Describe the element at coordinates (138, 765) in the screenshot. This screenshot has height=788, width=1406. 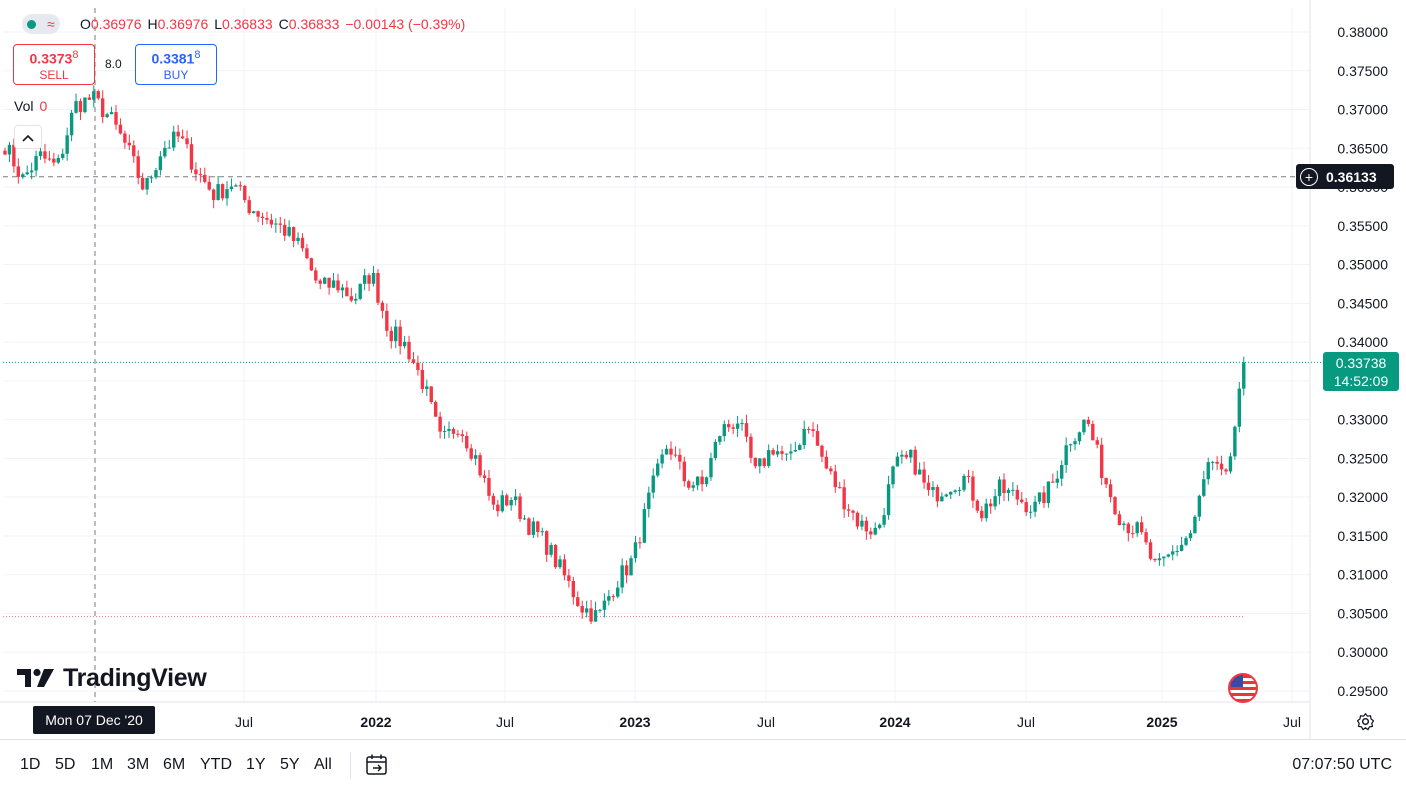
I see `range-3m-button: 3M` at that location.